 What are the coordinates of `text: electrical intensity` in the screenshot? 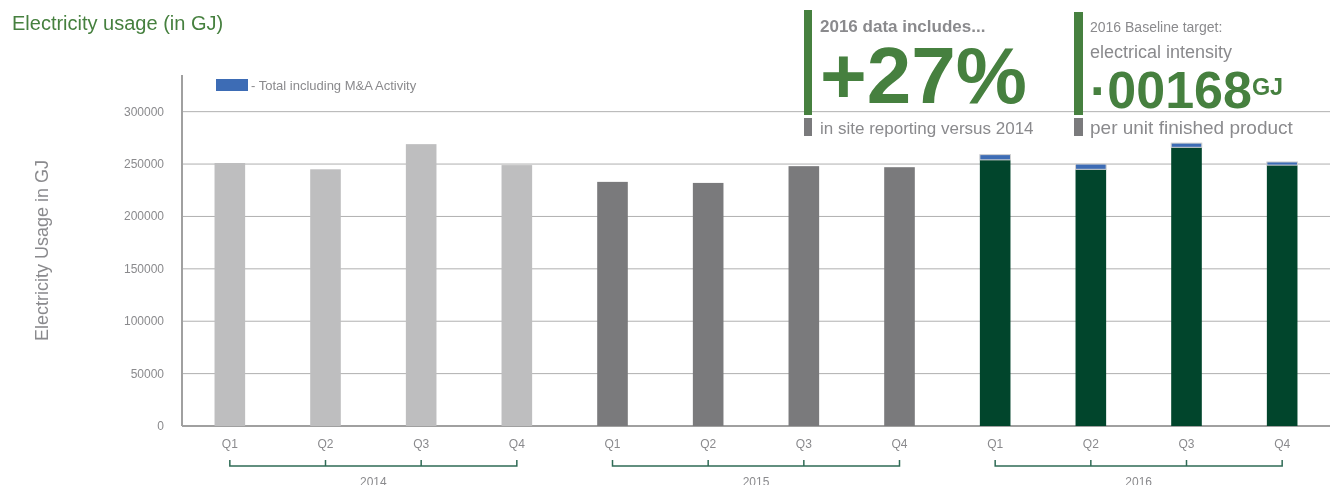 It's located at (1161, 52).